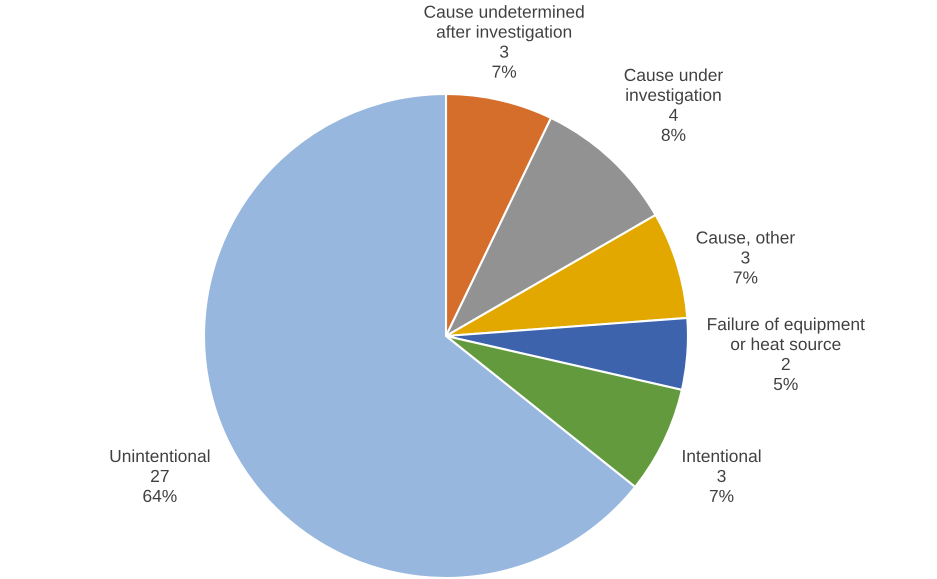 The width and height of the screenshot is (937, 579). Describe the element at coordinates (745, 238) in the screenshot. I see `slice-label: Cause, other` at that location.